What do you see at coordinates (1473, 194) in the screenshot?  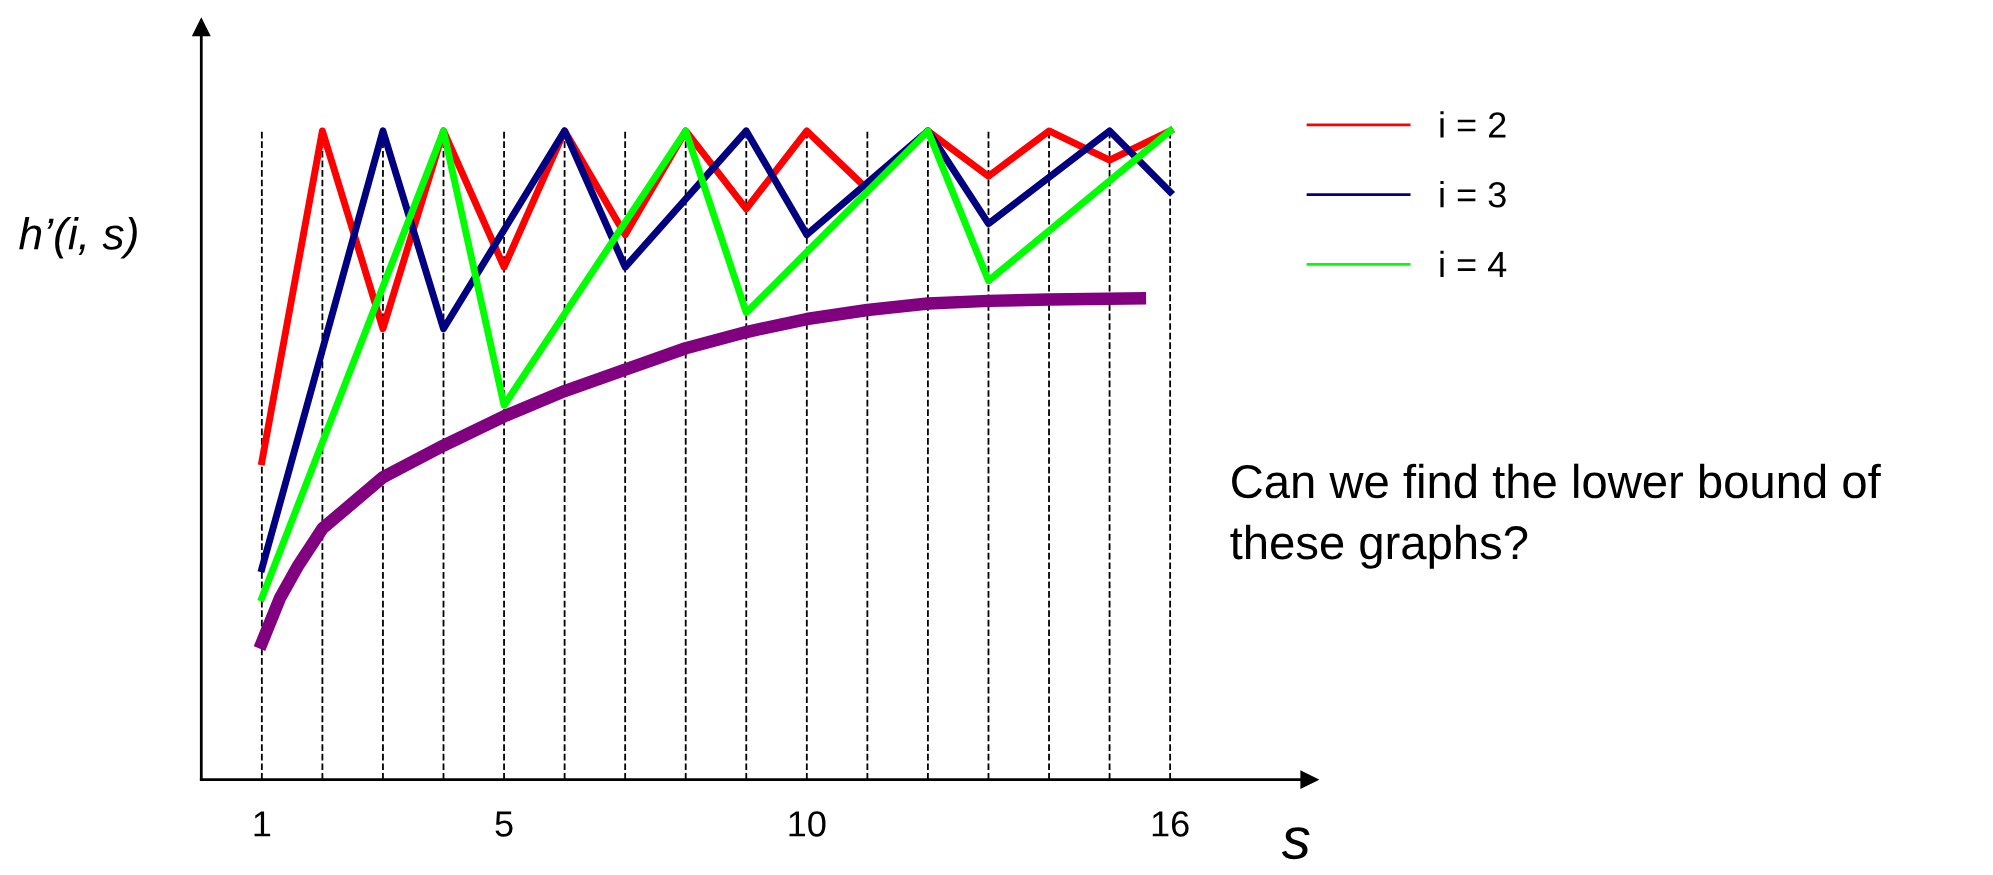 I see `legend-label: i = 3` at bounding box center [1473, 194].